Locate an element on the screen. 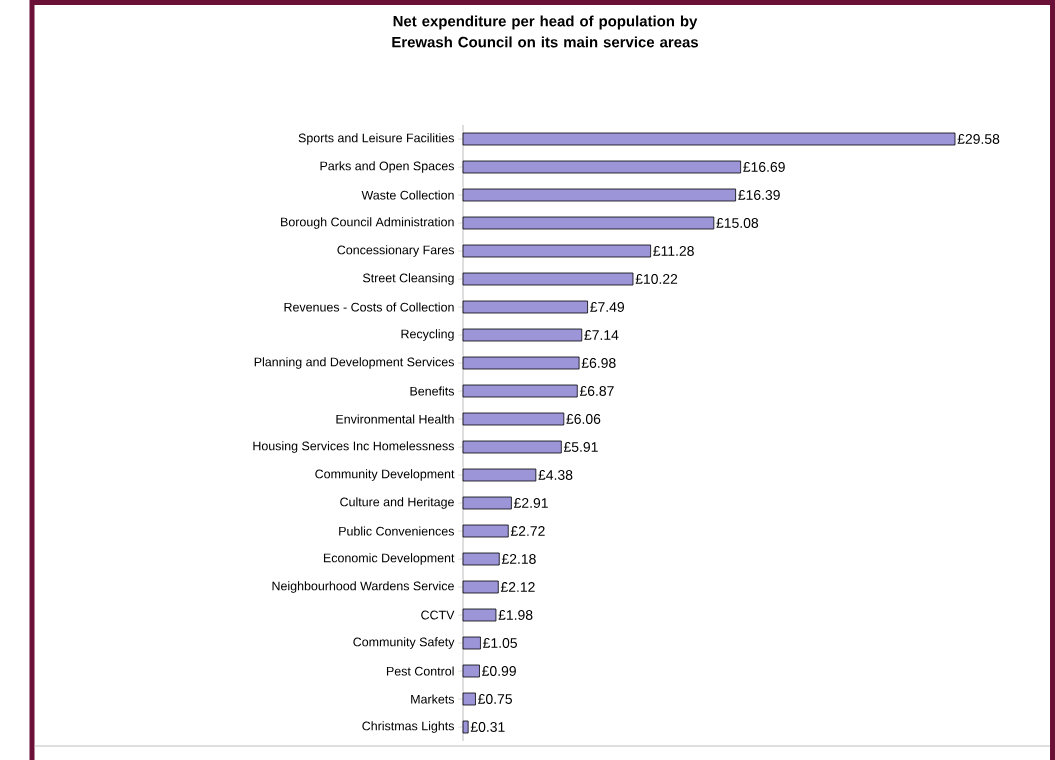  data-label: £6.98 is located at coordinates (598, 363).